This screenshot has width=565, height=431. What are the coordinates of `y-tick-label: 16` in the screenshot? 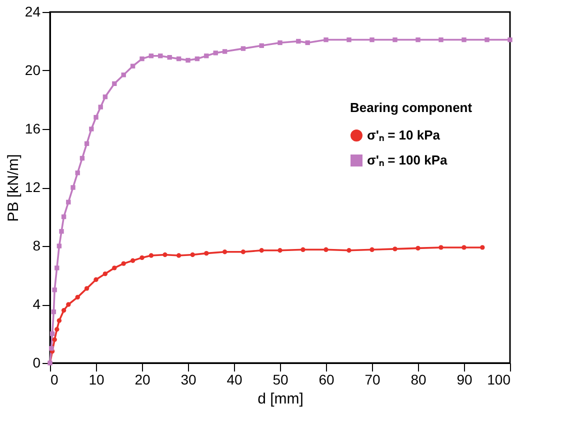 It's located at (32, 128).